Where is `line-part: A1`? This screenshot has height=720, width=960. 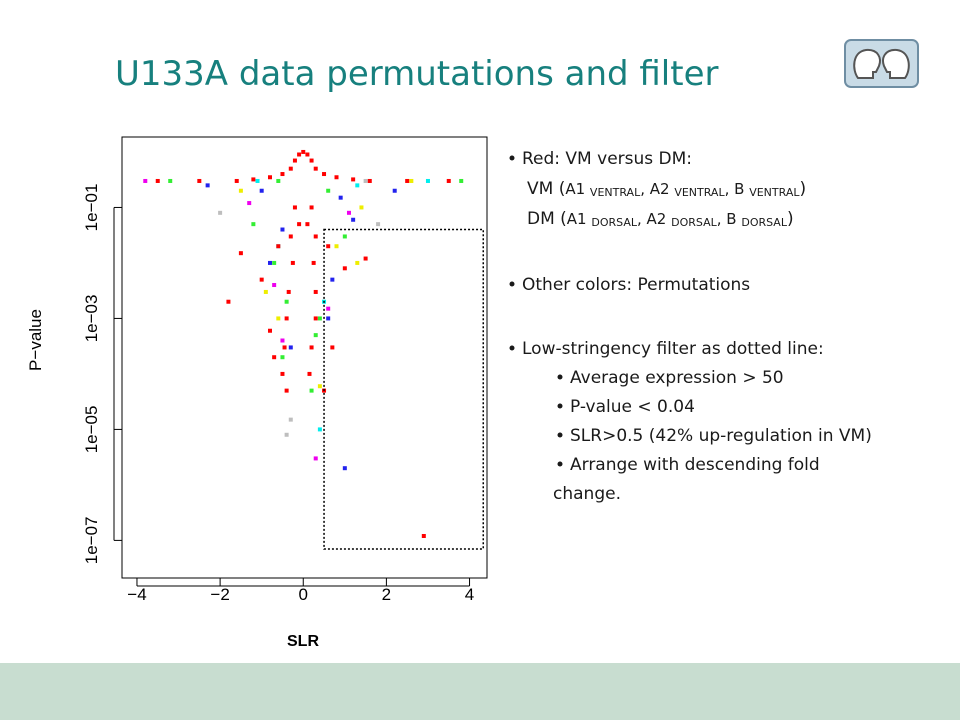
line-part: A1 is located at coordinates (579, 219).